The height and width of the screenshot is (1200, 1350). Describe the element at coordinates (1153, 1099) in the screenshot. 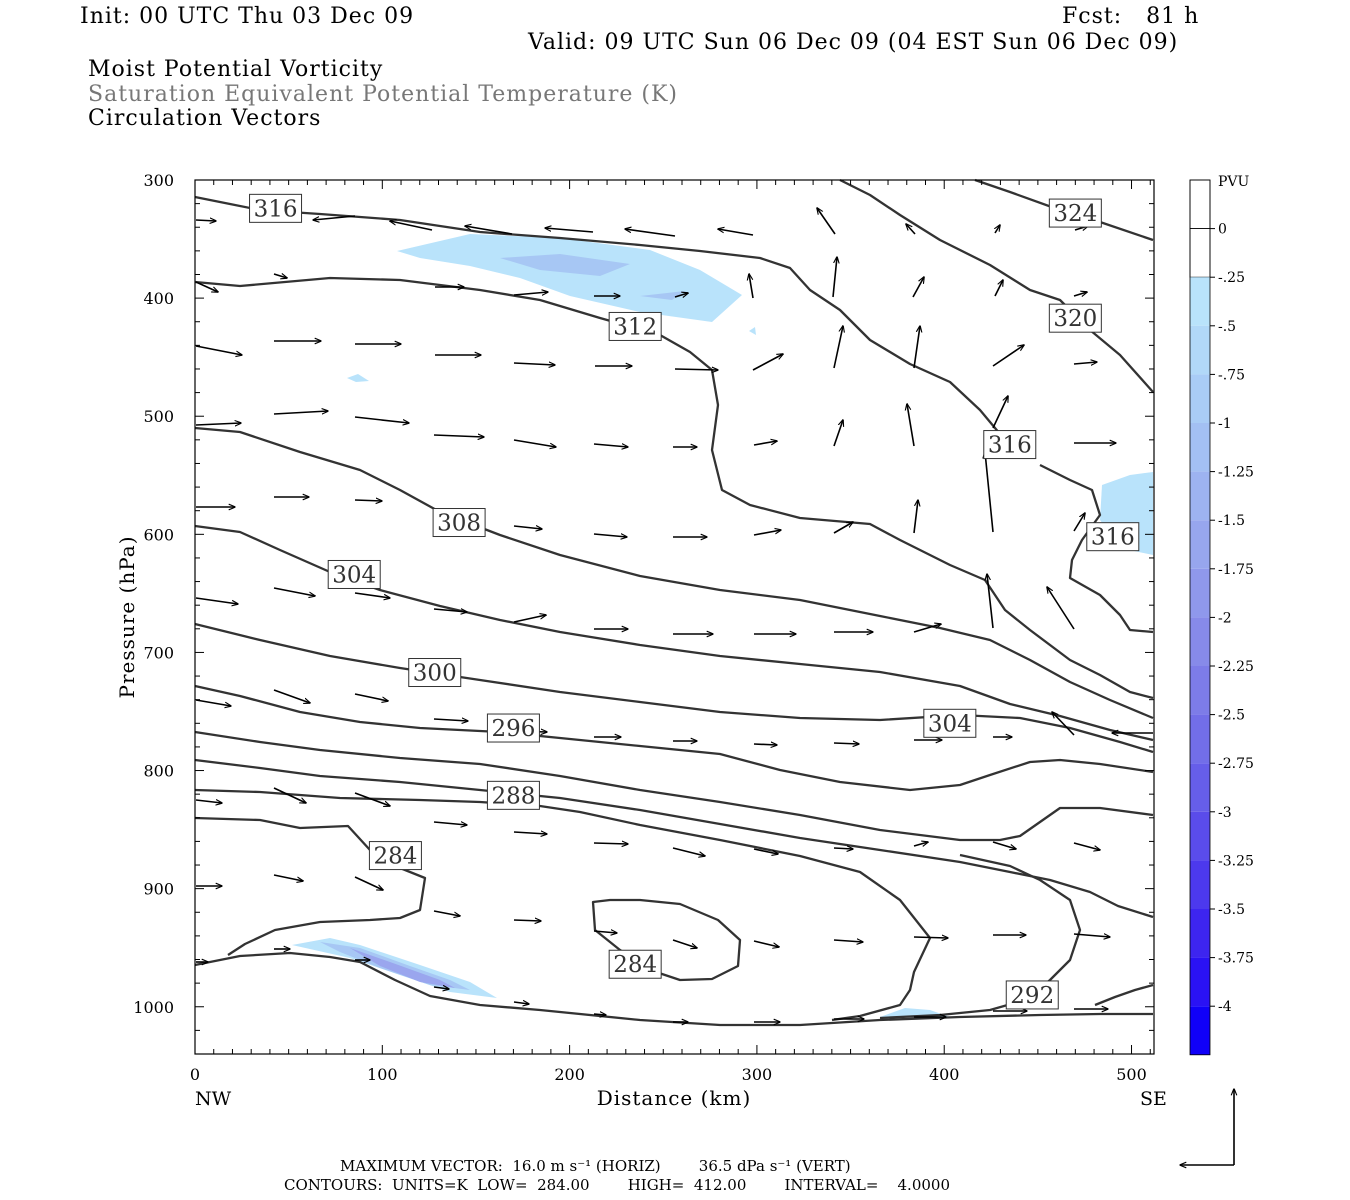

I see `x-end-right: SE` at that location.